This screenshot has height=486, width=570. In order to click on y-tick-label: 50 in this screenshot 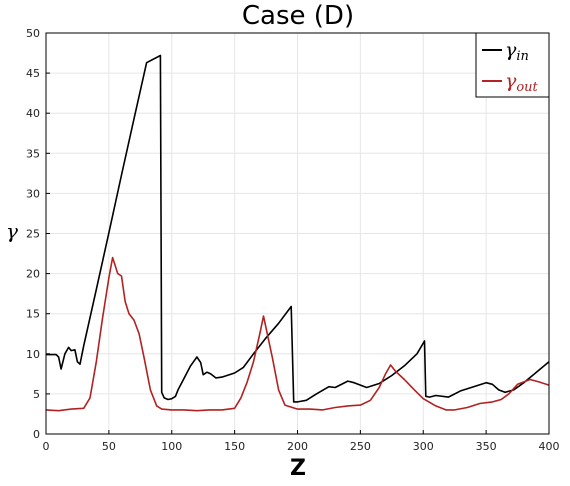, I will do `click(33, 33)`.